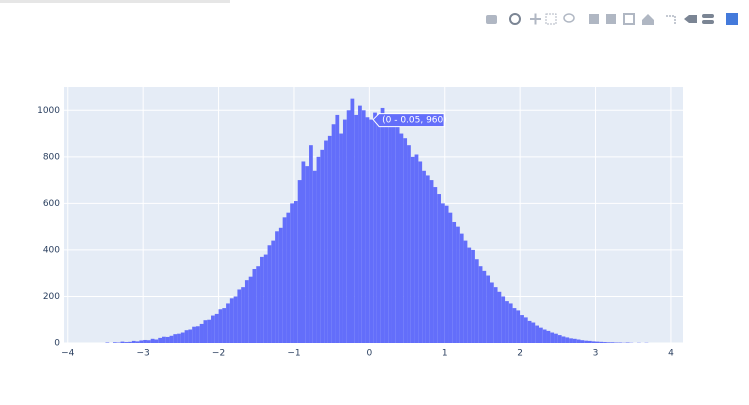 This screenshot has height=405, width=749. What do you see at coordinates (293, 354) in the screenshot?
I see `x-tick-label: −1` at bounding box center [293, 354].